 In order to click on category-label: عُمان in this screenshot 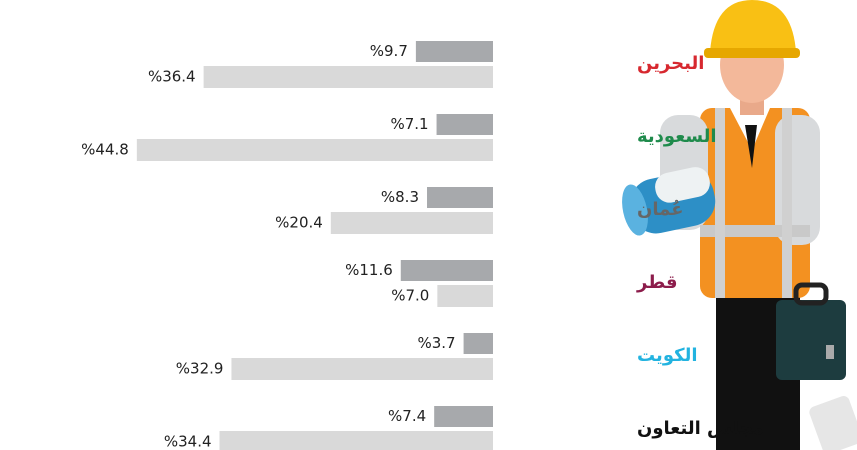, I will do `click(660, 209)`.